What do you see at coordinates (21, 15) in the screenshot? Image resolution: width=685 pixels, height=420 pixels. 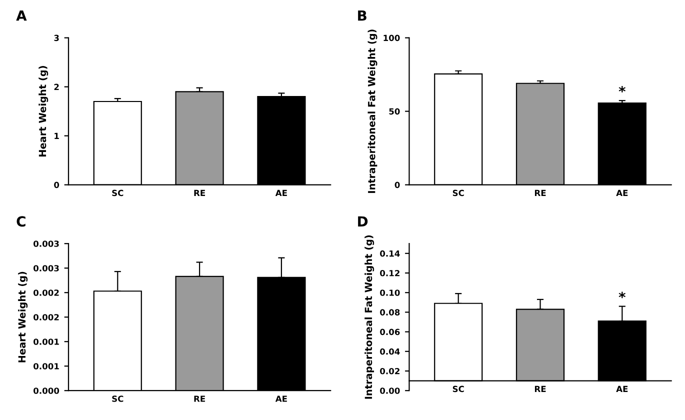 I see `chart-title: A` at bounding box center [21, 15].